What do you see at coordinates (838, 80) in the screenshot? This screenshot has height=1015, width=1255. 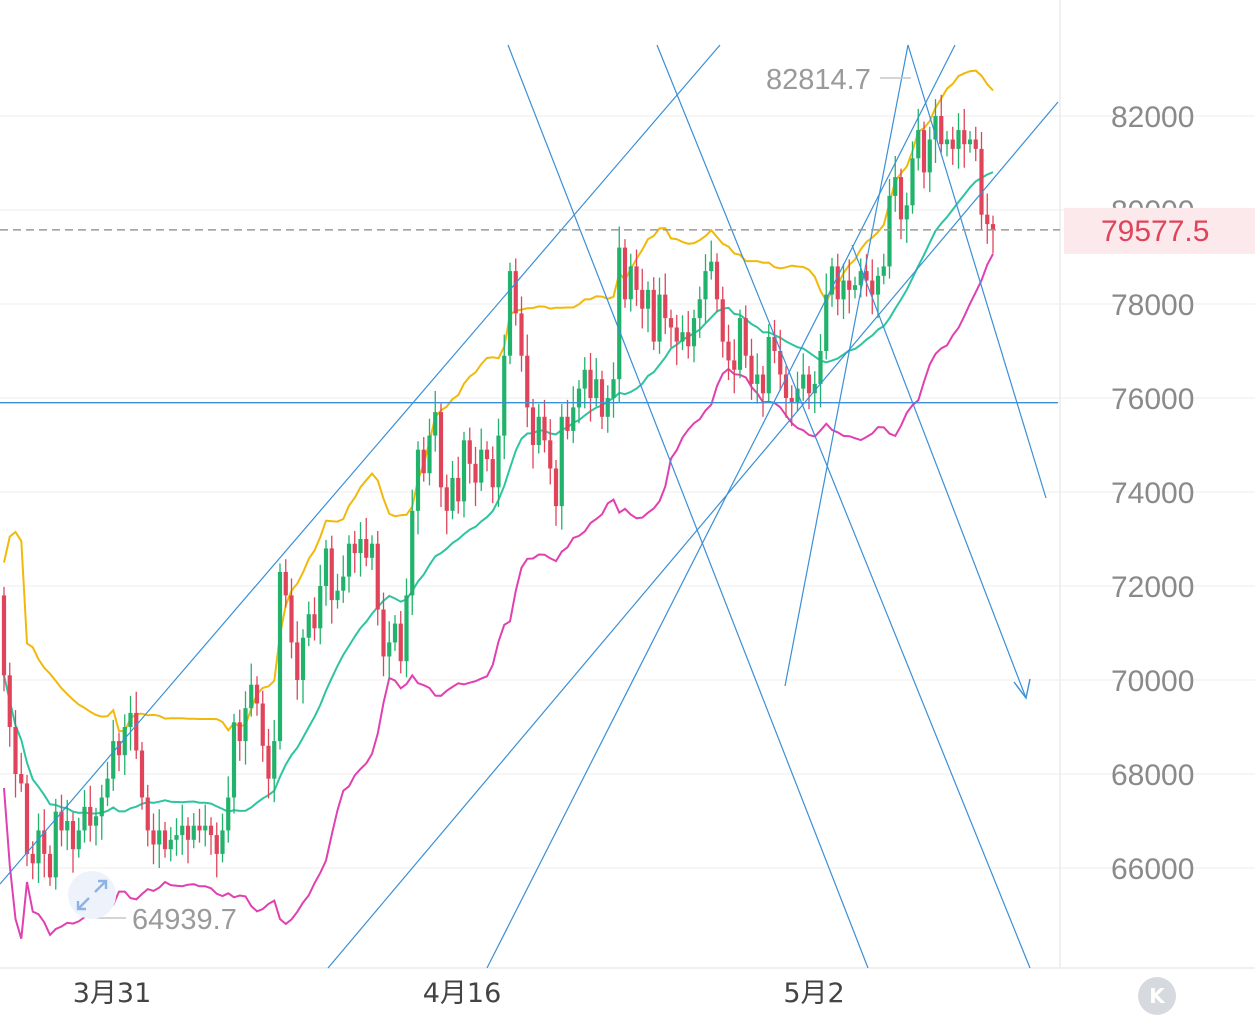 I see `high-marker: 82814.7` at bounding box center [838, 80].